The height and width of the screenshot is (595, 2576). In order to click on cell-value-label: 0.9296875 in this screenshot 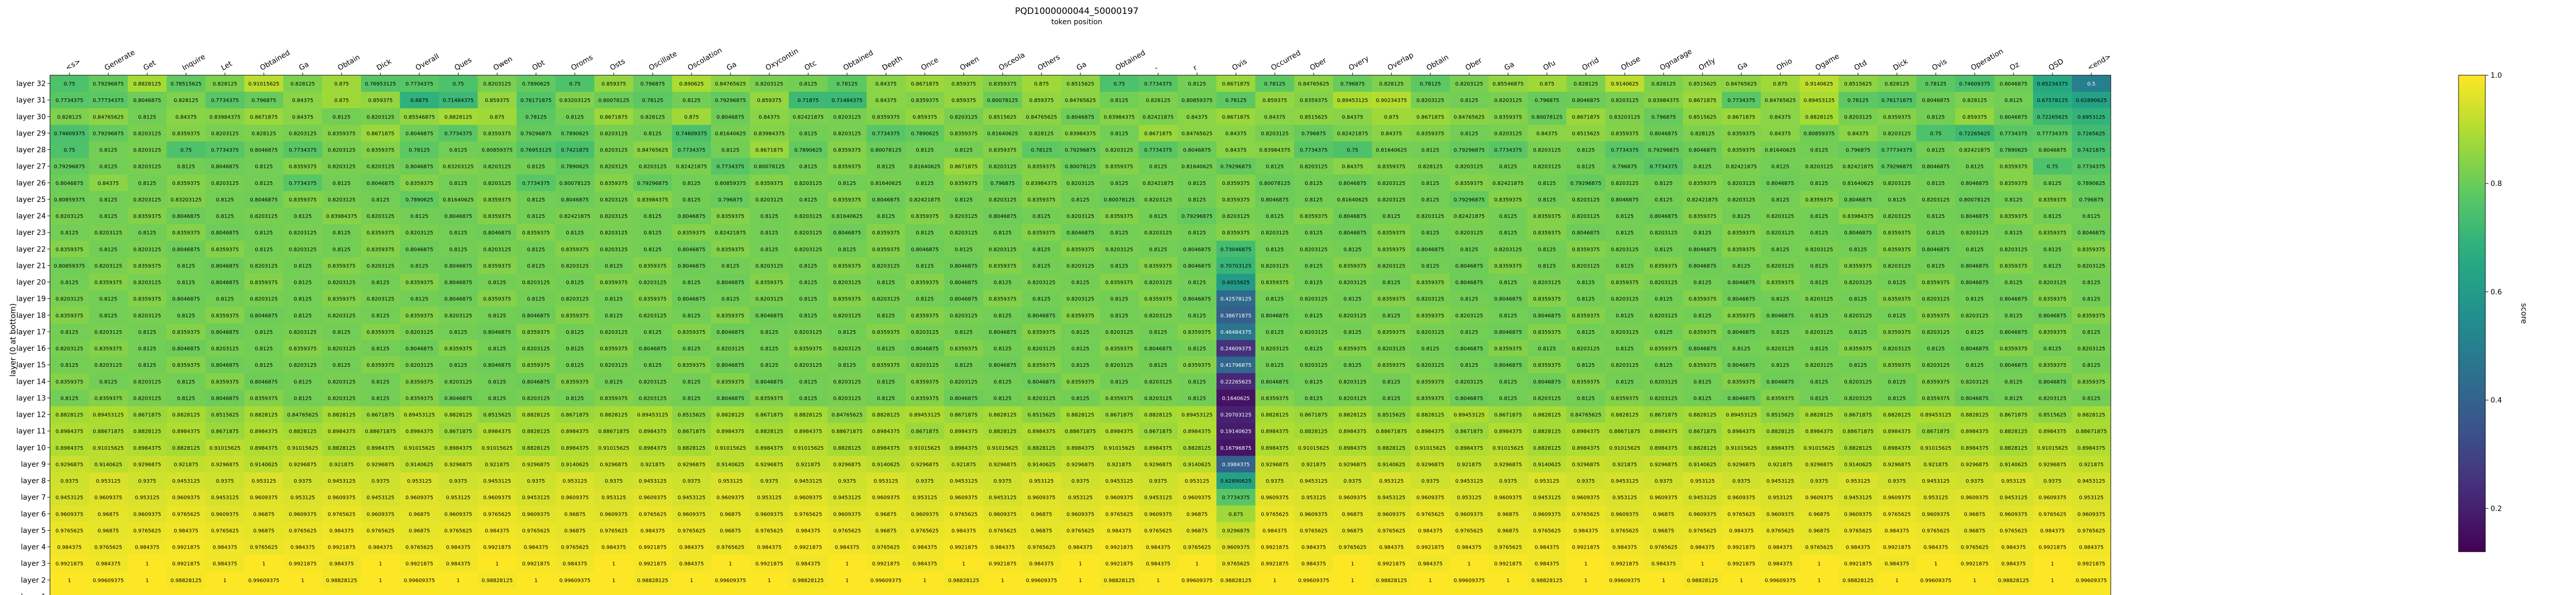, I will do `click(847, 465)`.